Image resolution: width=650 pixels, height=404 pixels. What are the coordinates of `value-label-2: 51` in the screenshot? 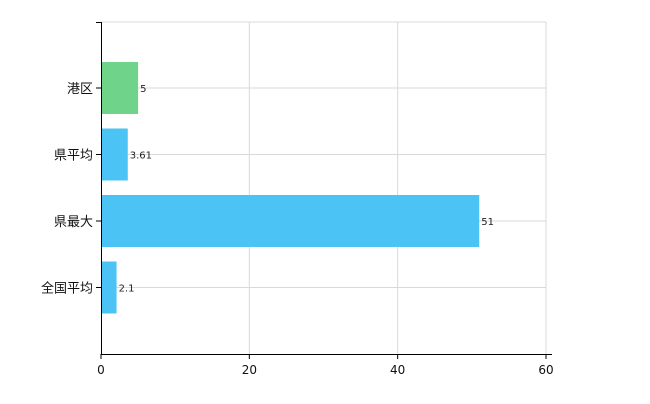 It's located at (487, 222).